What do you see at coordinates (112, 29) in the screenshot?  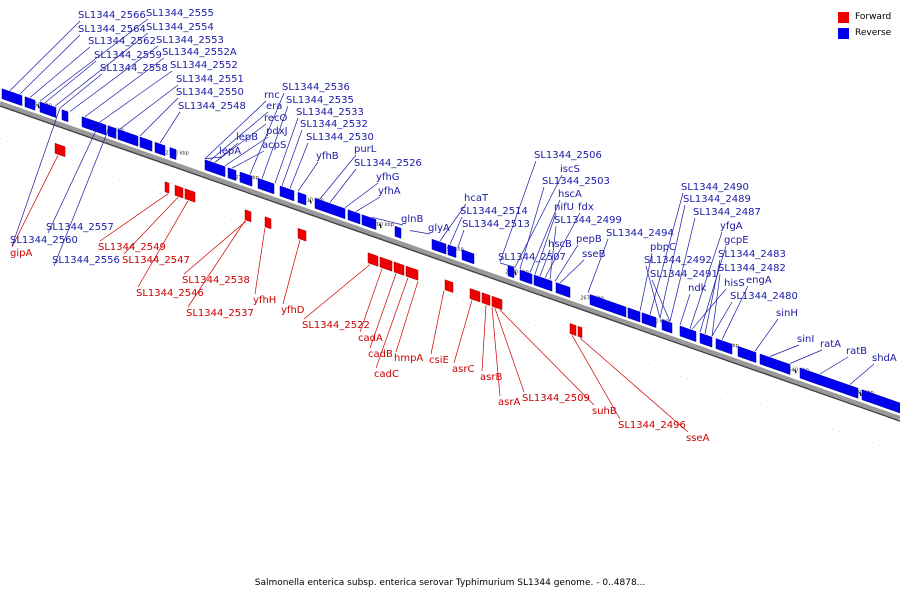 I see `reverse-gene-label: SL1344_2564` at bounding box center [112, 29].